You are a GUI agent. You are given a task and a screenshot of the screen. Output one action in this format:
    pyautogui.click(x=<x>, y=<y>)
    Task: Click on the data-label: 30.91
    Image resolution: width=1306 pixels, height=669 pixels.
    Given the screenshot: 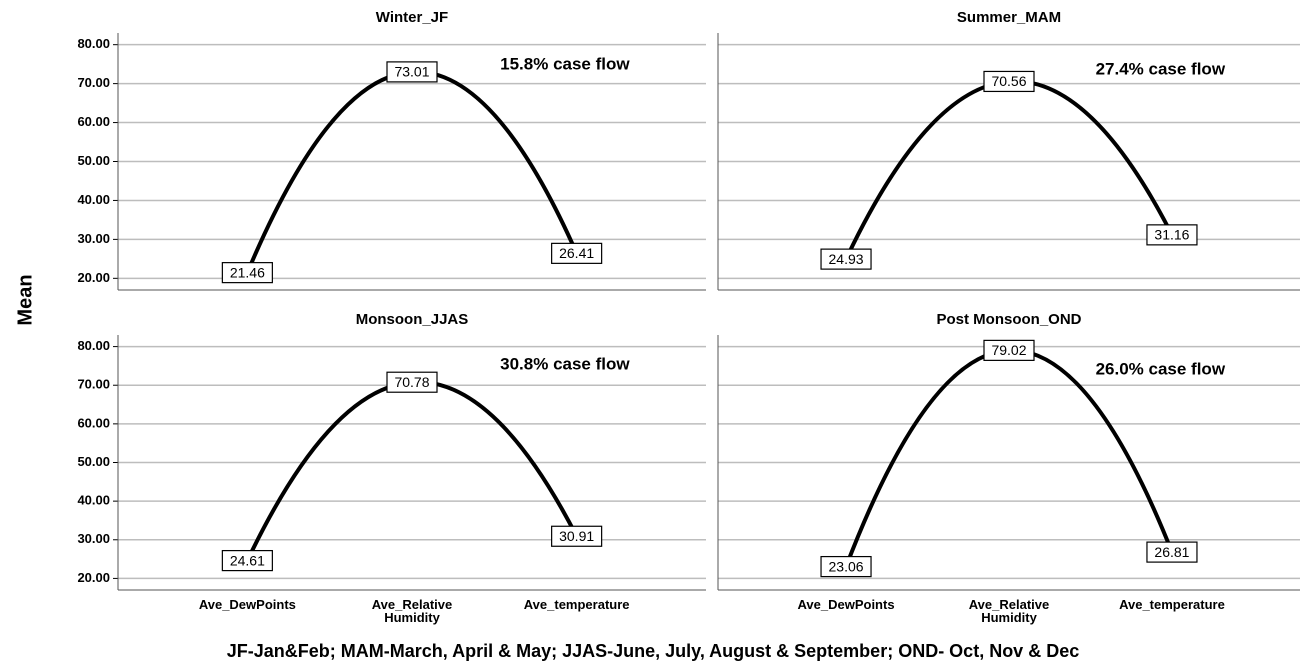 What is the action you would take?
    pyautogui.click(x=576, y=536)
    